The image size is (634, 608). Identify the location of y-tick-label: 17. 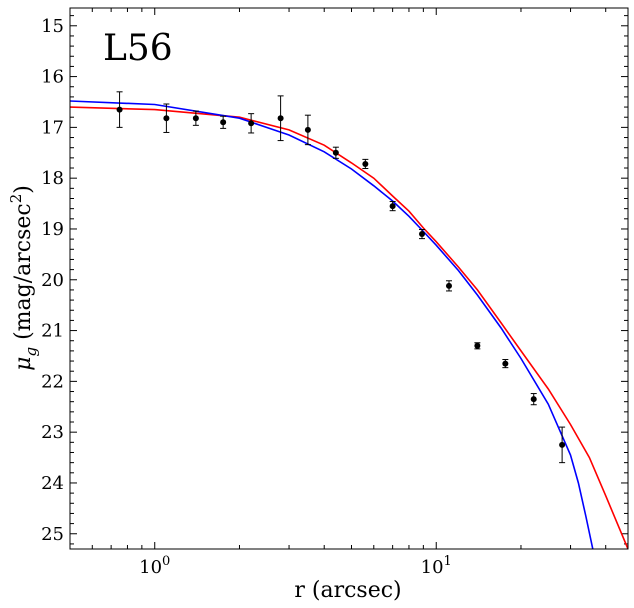
(52, 127).